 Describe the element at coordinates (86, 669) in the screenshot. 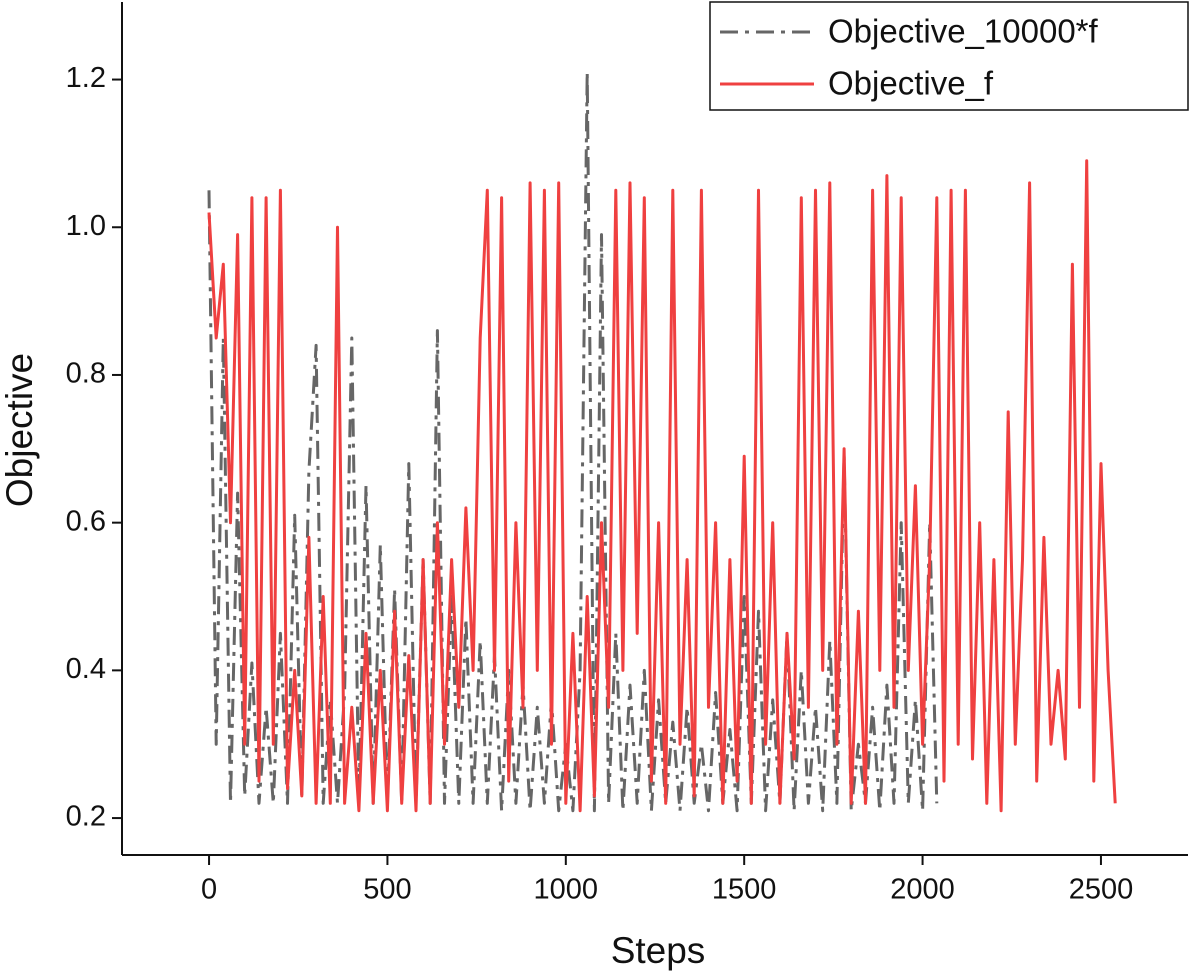

I see `y-tick-label: 0.4` at that location.